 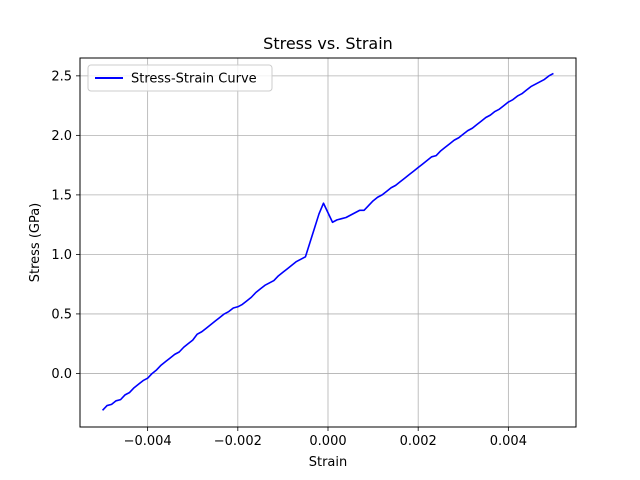 I want to click on y-tick-label: 0.0, so click(x=61, y=374).